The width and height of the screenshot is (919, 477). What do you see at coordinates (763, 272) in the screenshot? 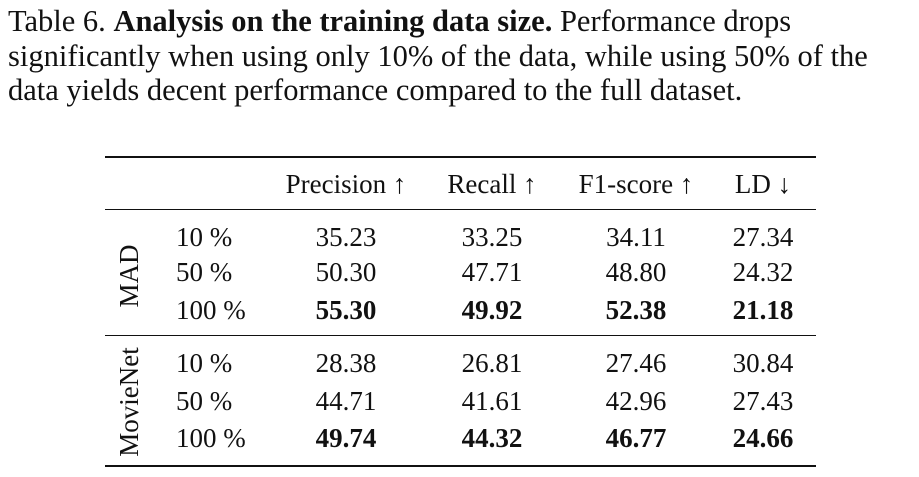
I see `cell-ld: 24.32` at bounding box center [763, 272].